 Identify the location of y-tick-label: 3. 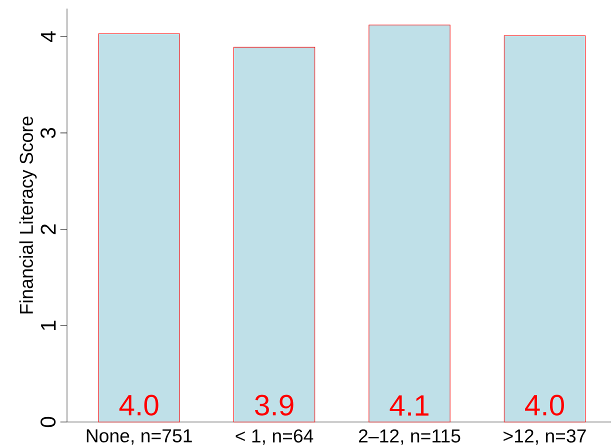
(48, 133).